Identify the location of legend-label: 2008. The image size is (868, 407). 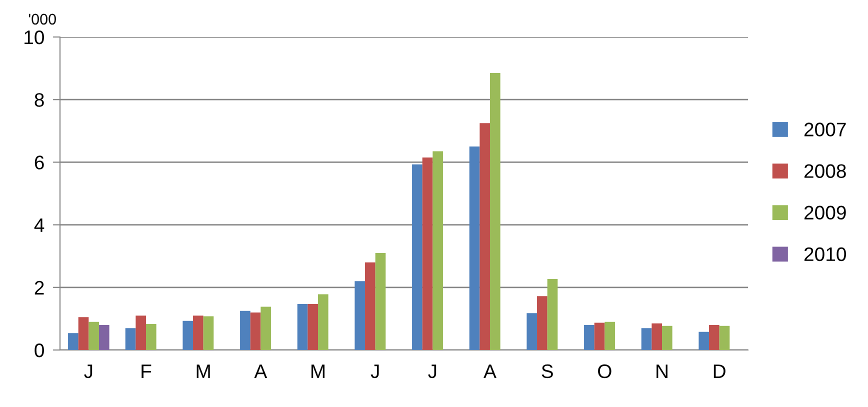
(825, 171).